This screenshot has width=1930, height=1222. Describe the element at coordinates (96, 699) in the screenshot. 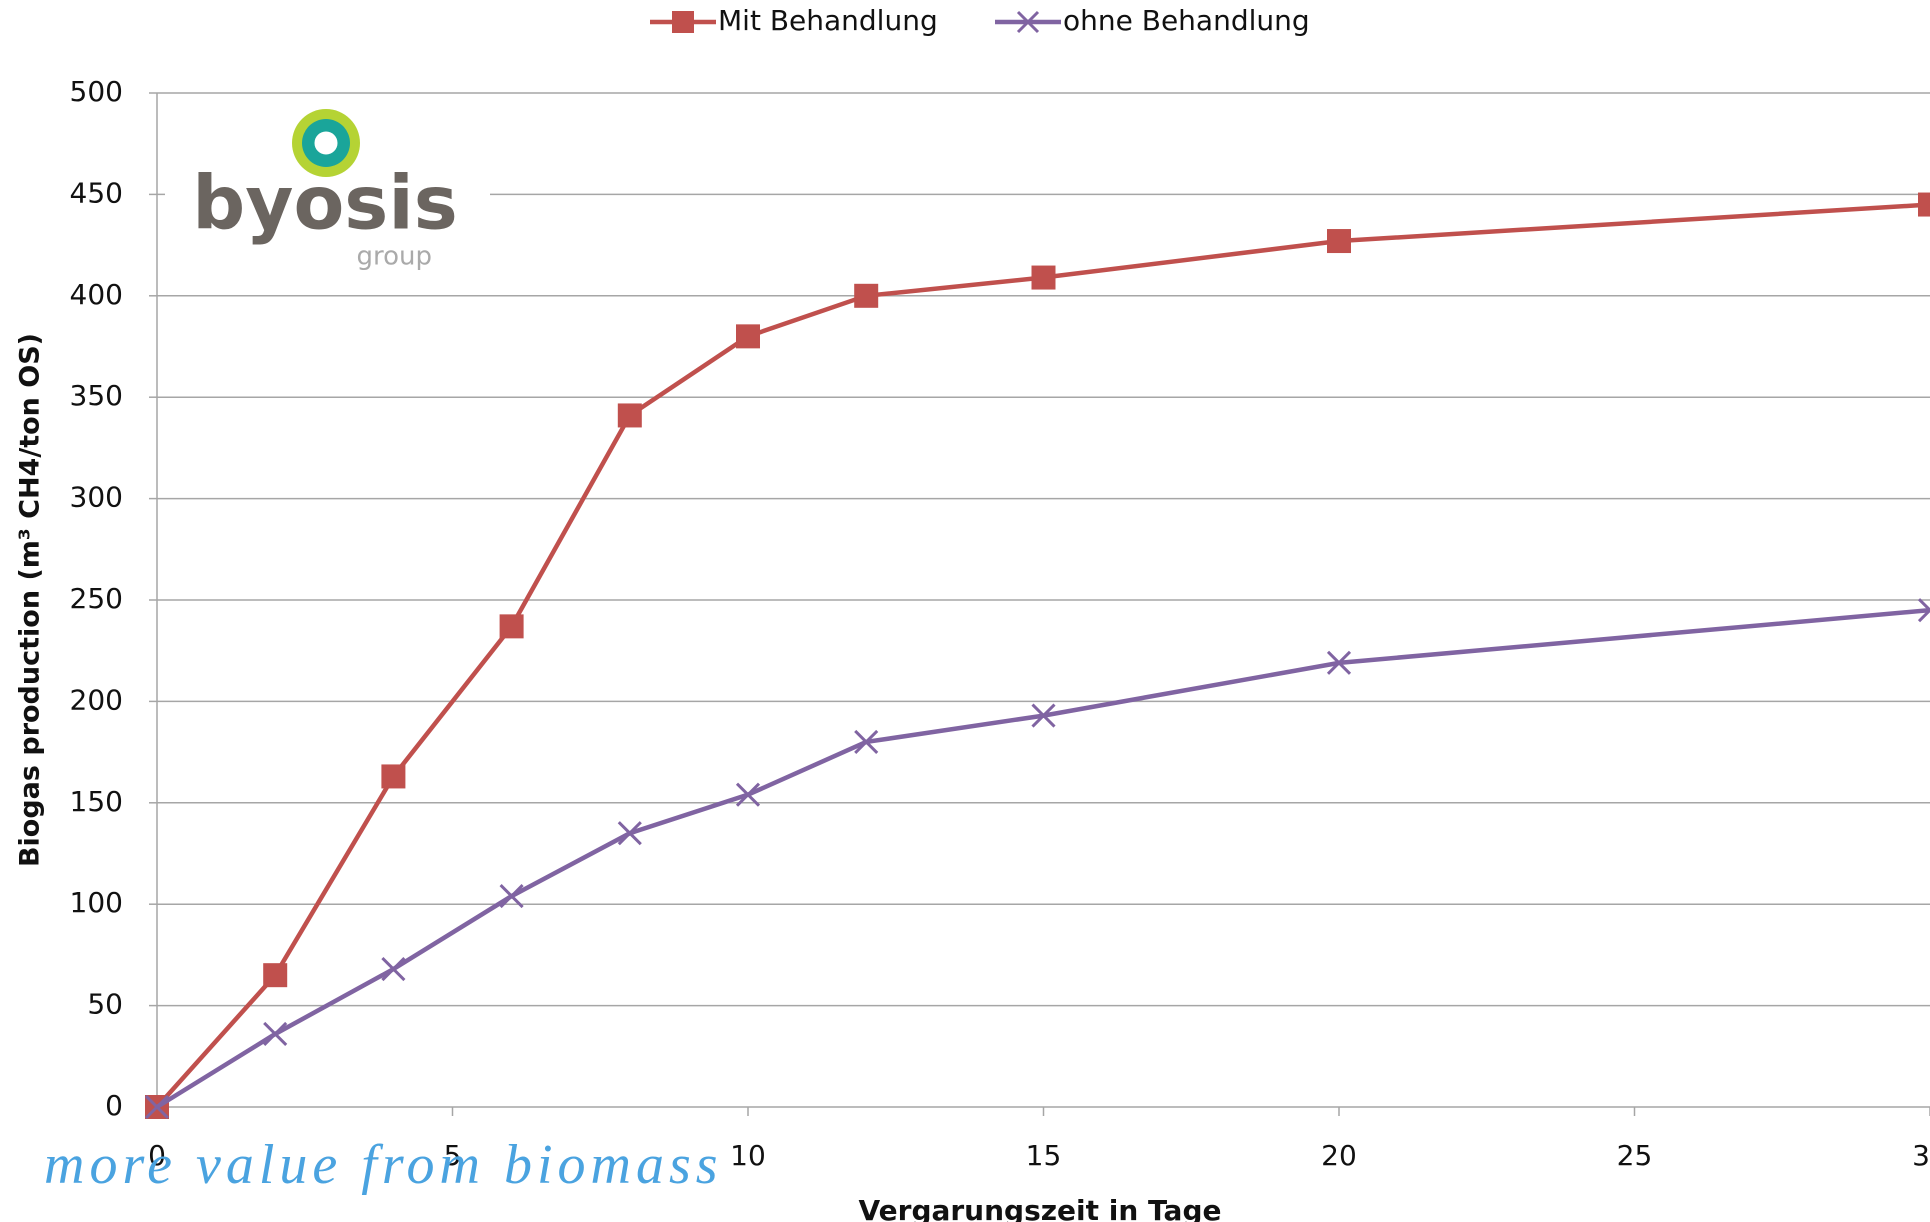

I see `y-tick-label: 200` at that location.